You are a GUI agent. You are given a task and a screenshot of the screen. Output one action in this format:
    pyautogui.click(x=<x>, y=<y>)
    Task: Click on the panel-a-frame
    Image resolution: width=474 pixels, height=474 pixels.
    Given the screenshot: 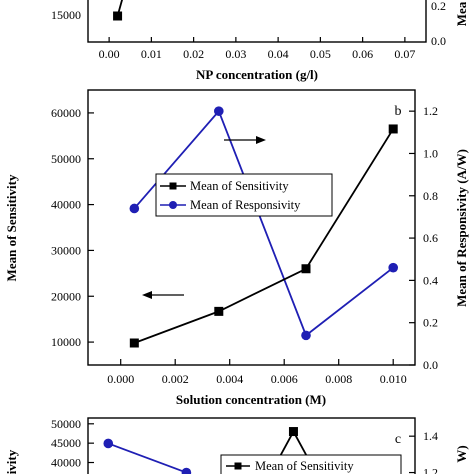 What is the action you would take?
    pyautogui.click(x=257, y=21)
    